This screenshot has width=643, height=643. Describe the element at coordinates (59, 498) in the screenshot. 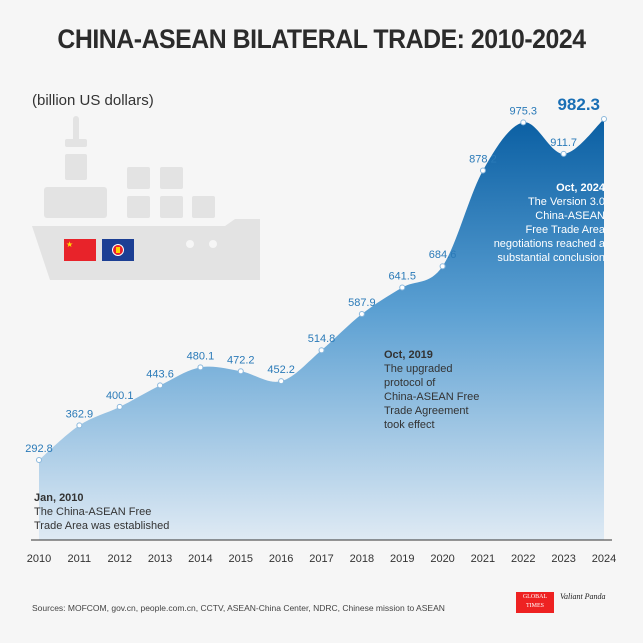

I see `annotation-title: Jan, 2010` at that location.